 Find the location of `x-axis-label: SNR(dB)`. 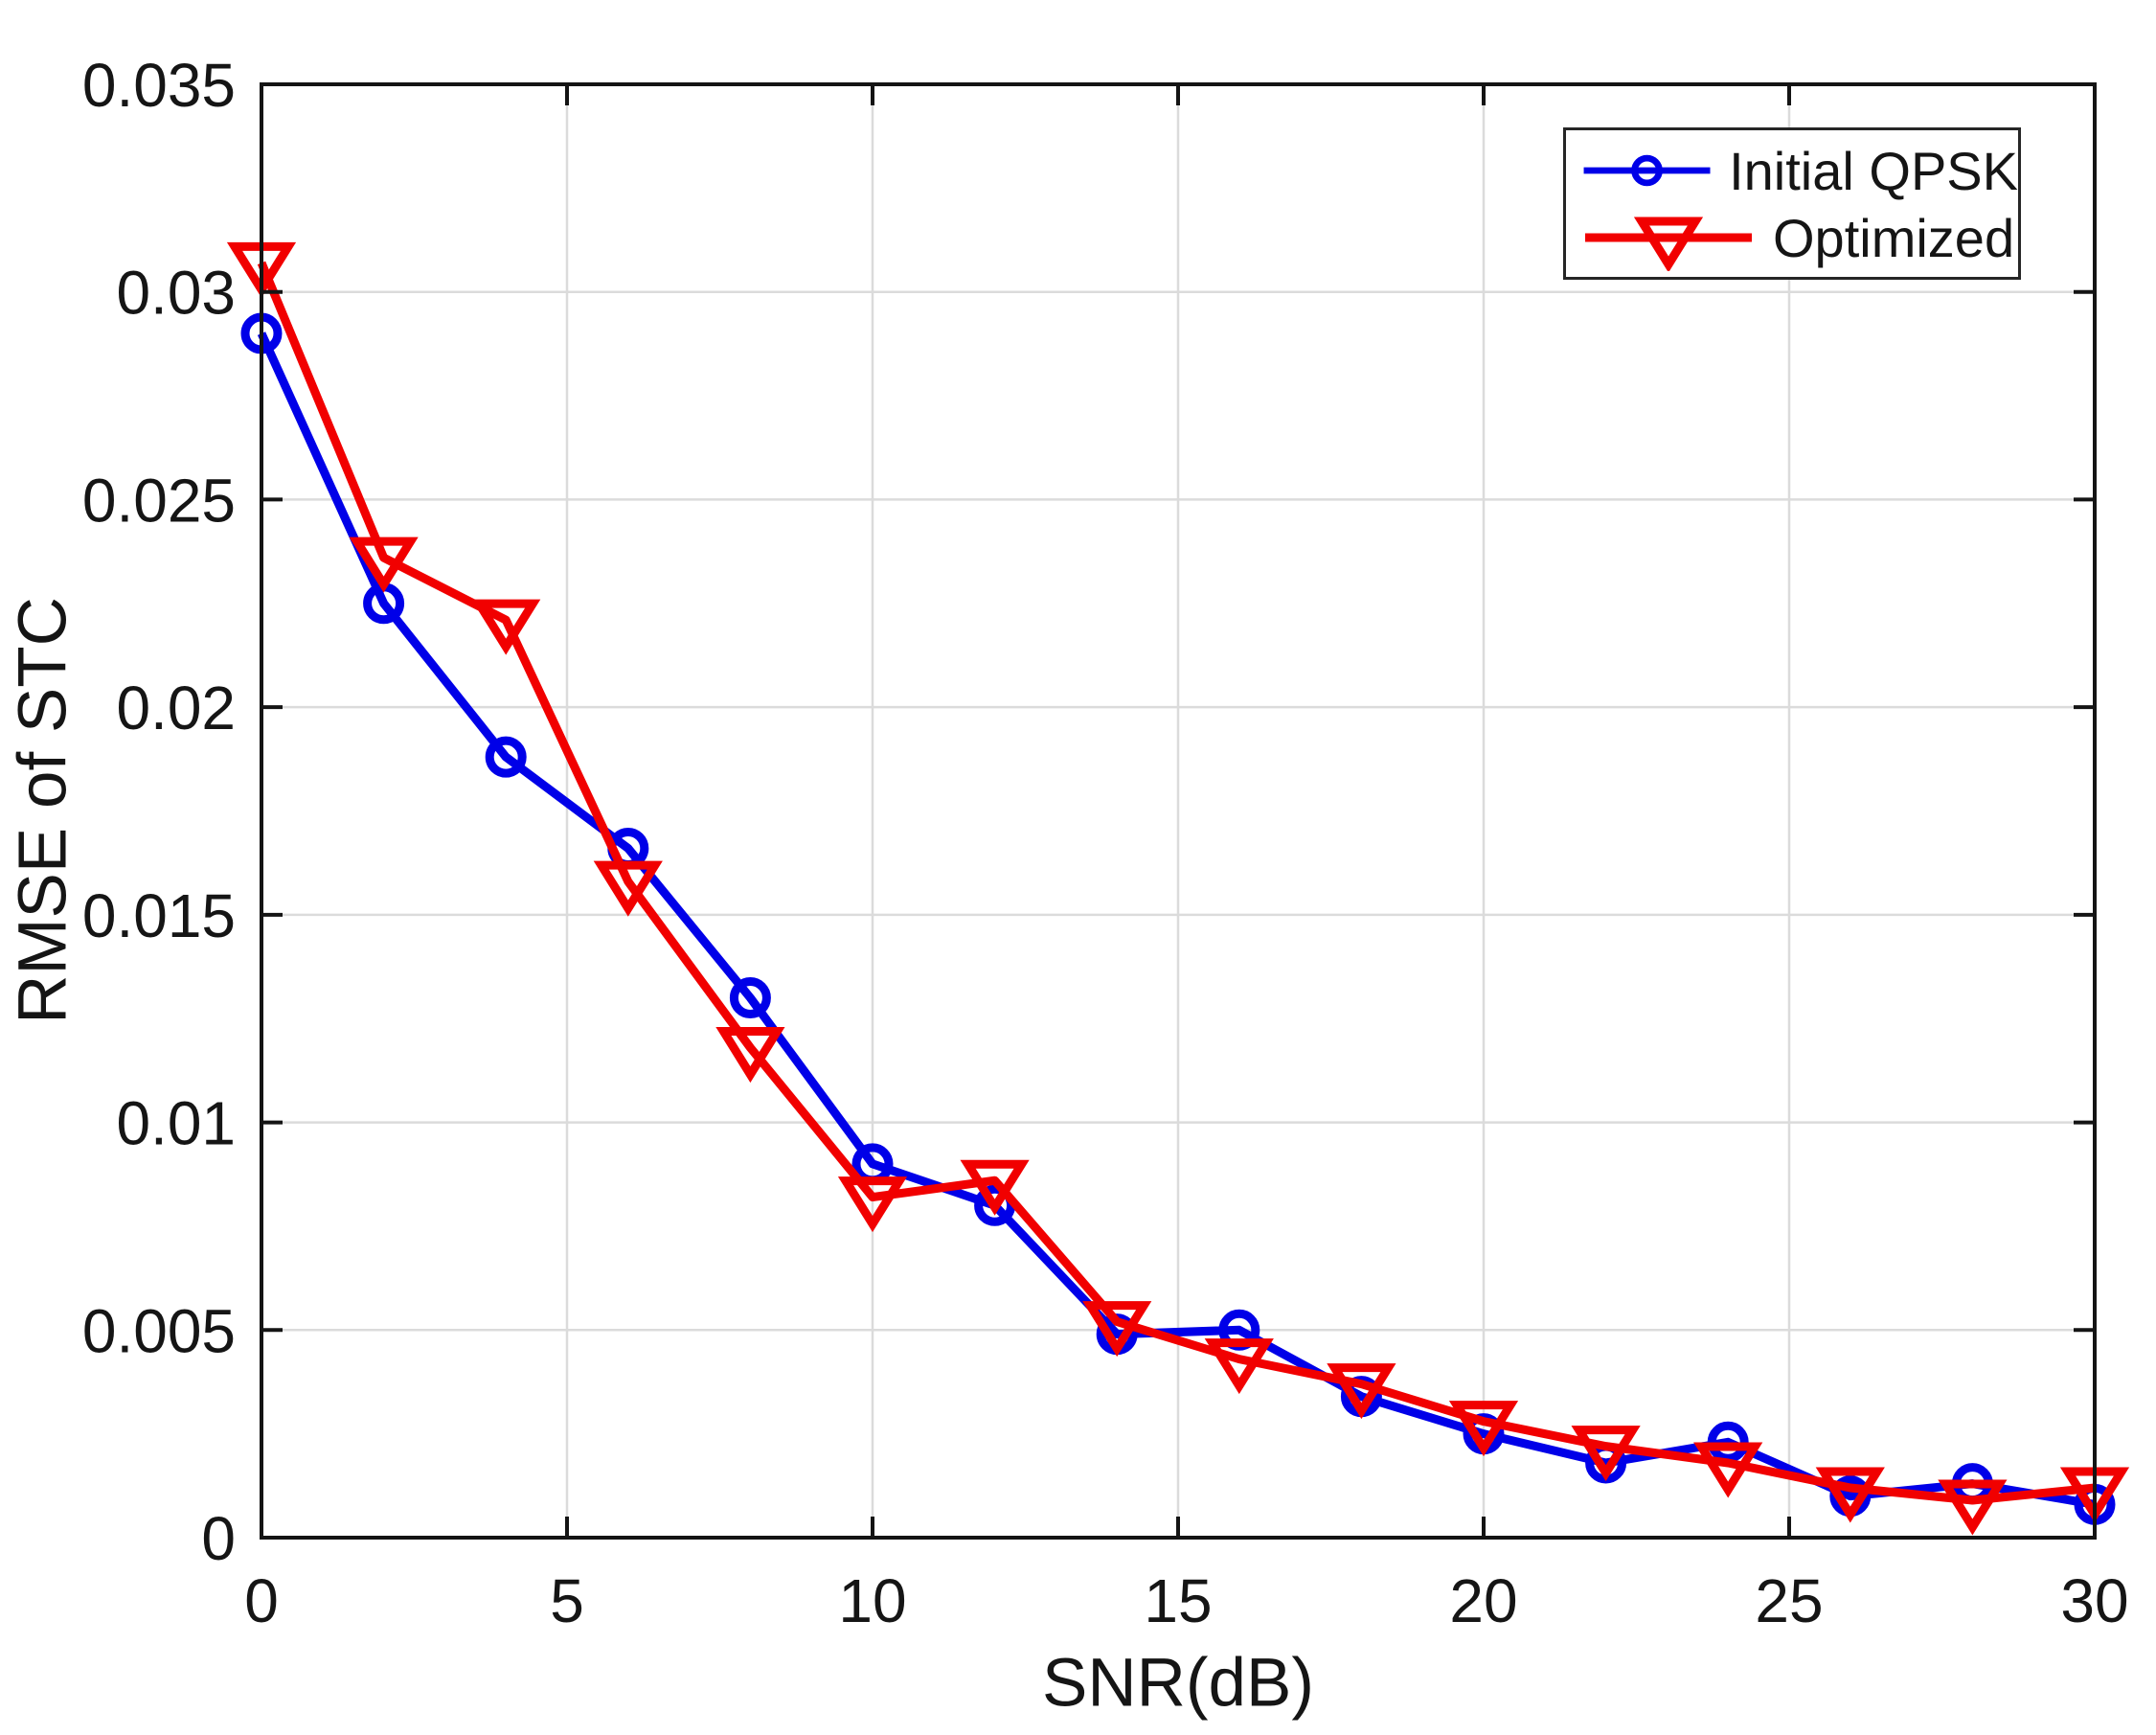

x-axis-label: SNR(dB) is located at coordinates (1178, 1684).